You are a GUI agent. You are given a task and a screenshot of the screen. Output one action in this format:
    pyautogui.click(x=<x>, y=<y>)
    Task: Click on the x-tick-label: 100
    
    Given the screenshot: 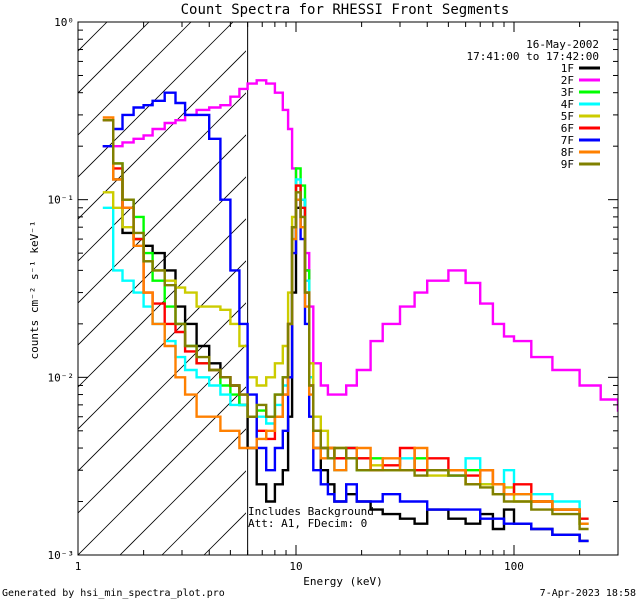 What is the action you would take?
    pyautogui.click(x=514, y=566)
    